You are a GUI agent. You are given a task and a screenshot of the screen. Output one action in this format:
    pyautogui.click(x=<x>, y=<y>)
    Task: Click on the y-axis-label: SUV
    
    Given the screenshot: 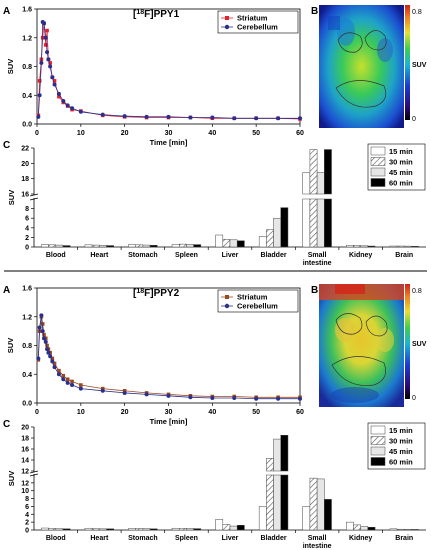 What is the action you would take?
    pyautogui.click(x=11, y=478)
    